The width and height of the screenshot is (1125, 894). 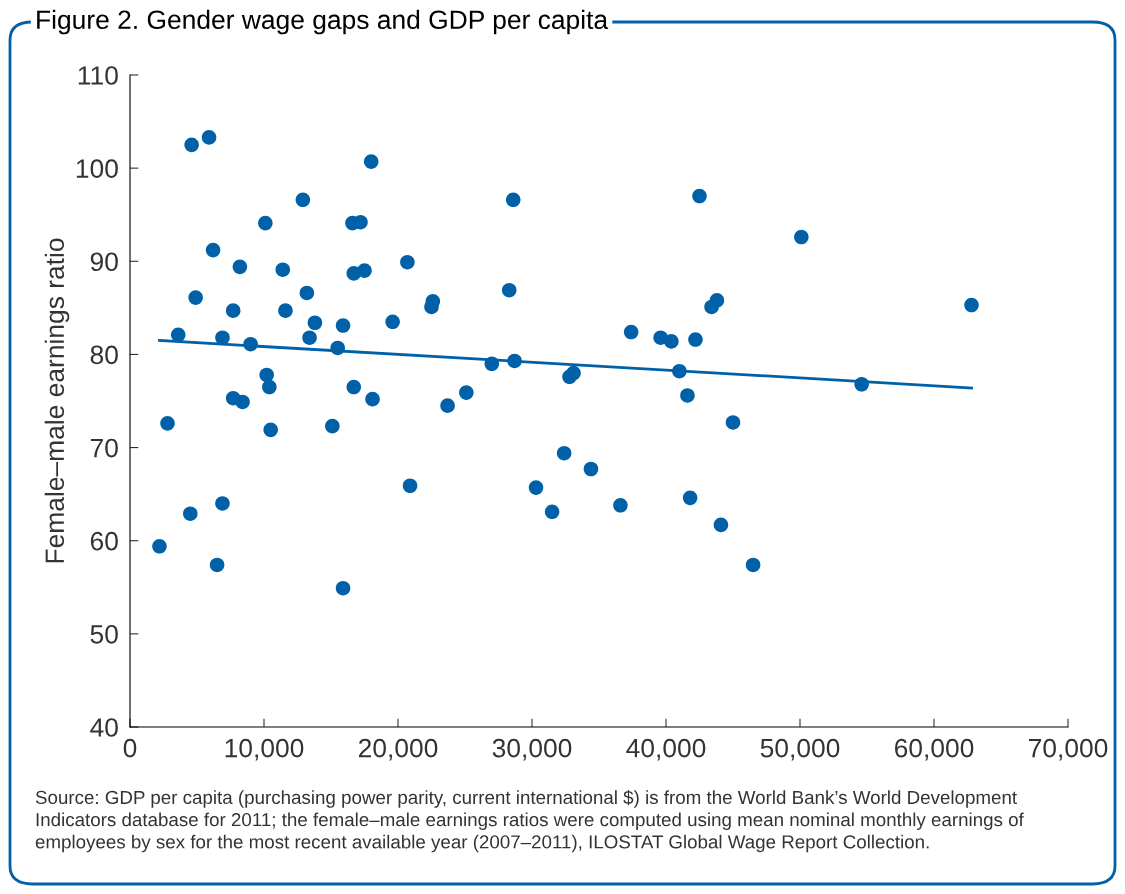 What do you see at coordinates (1068, 749) in the screenshot?
I see `x-tick-label: 70,000` at bounding box center [1068, 749].